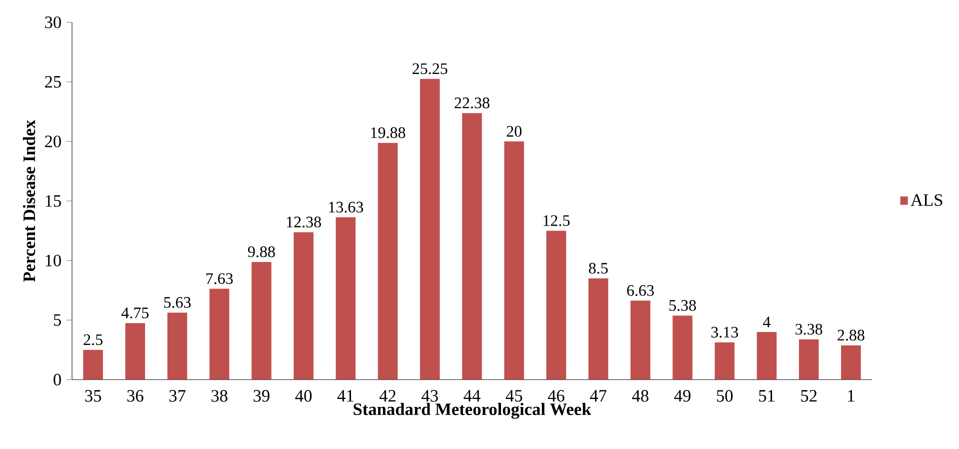 The width and height of the screenshot is (959, 449). Describe the element at coordinates (53, 260) in the screenshot. I see `y-tick-label: 10` at that location.